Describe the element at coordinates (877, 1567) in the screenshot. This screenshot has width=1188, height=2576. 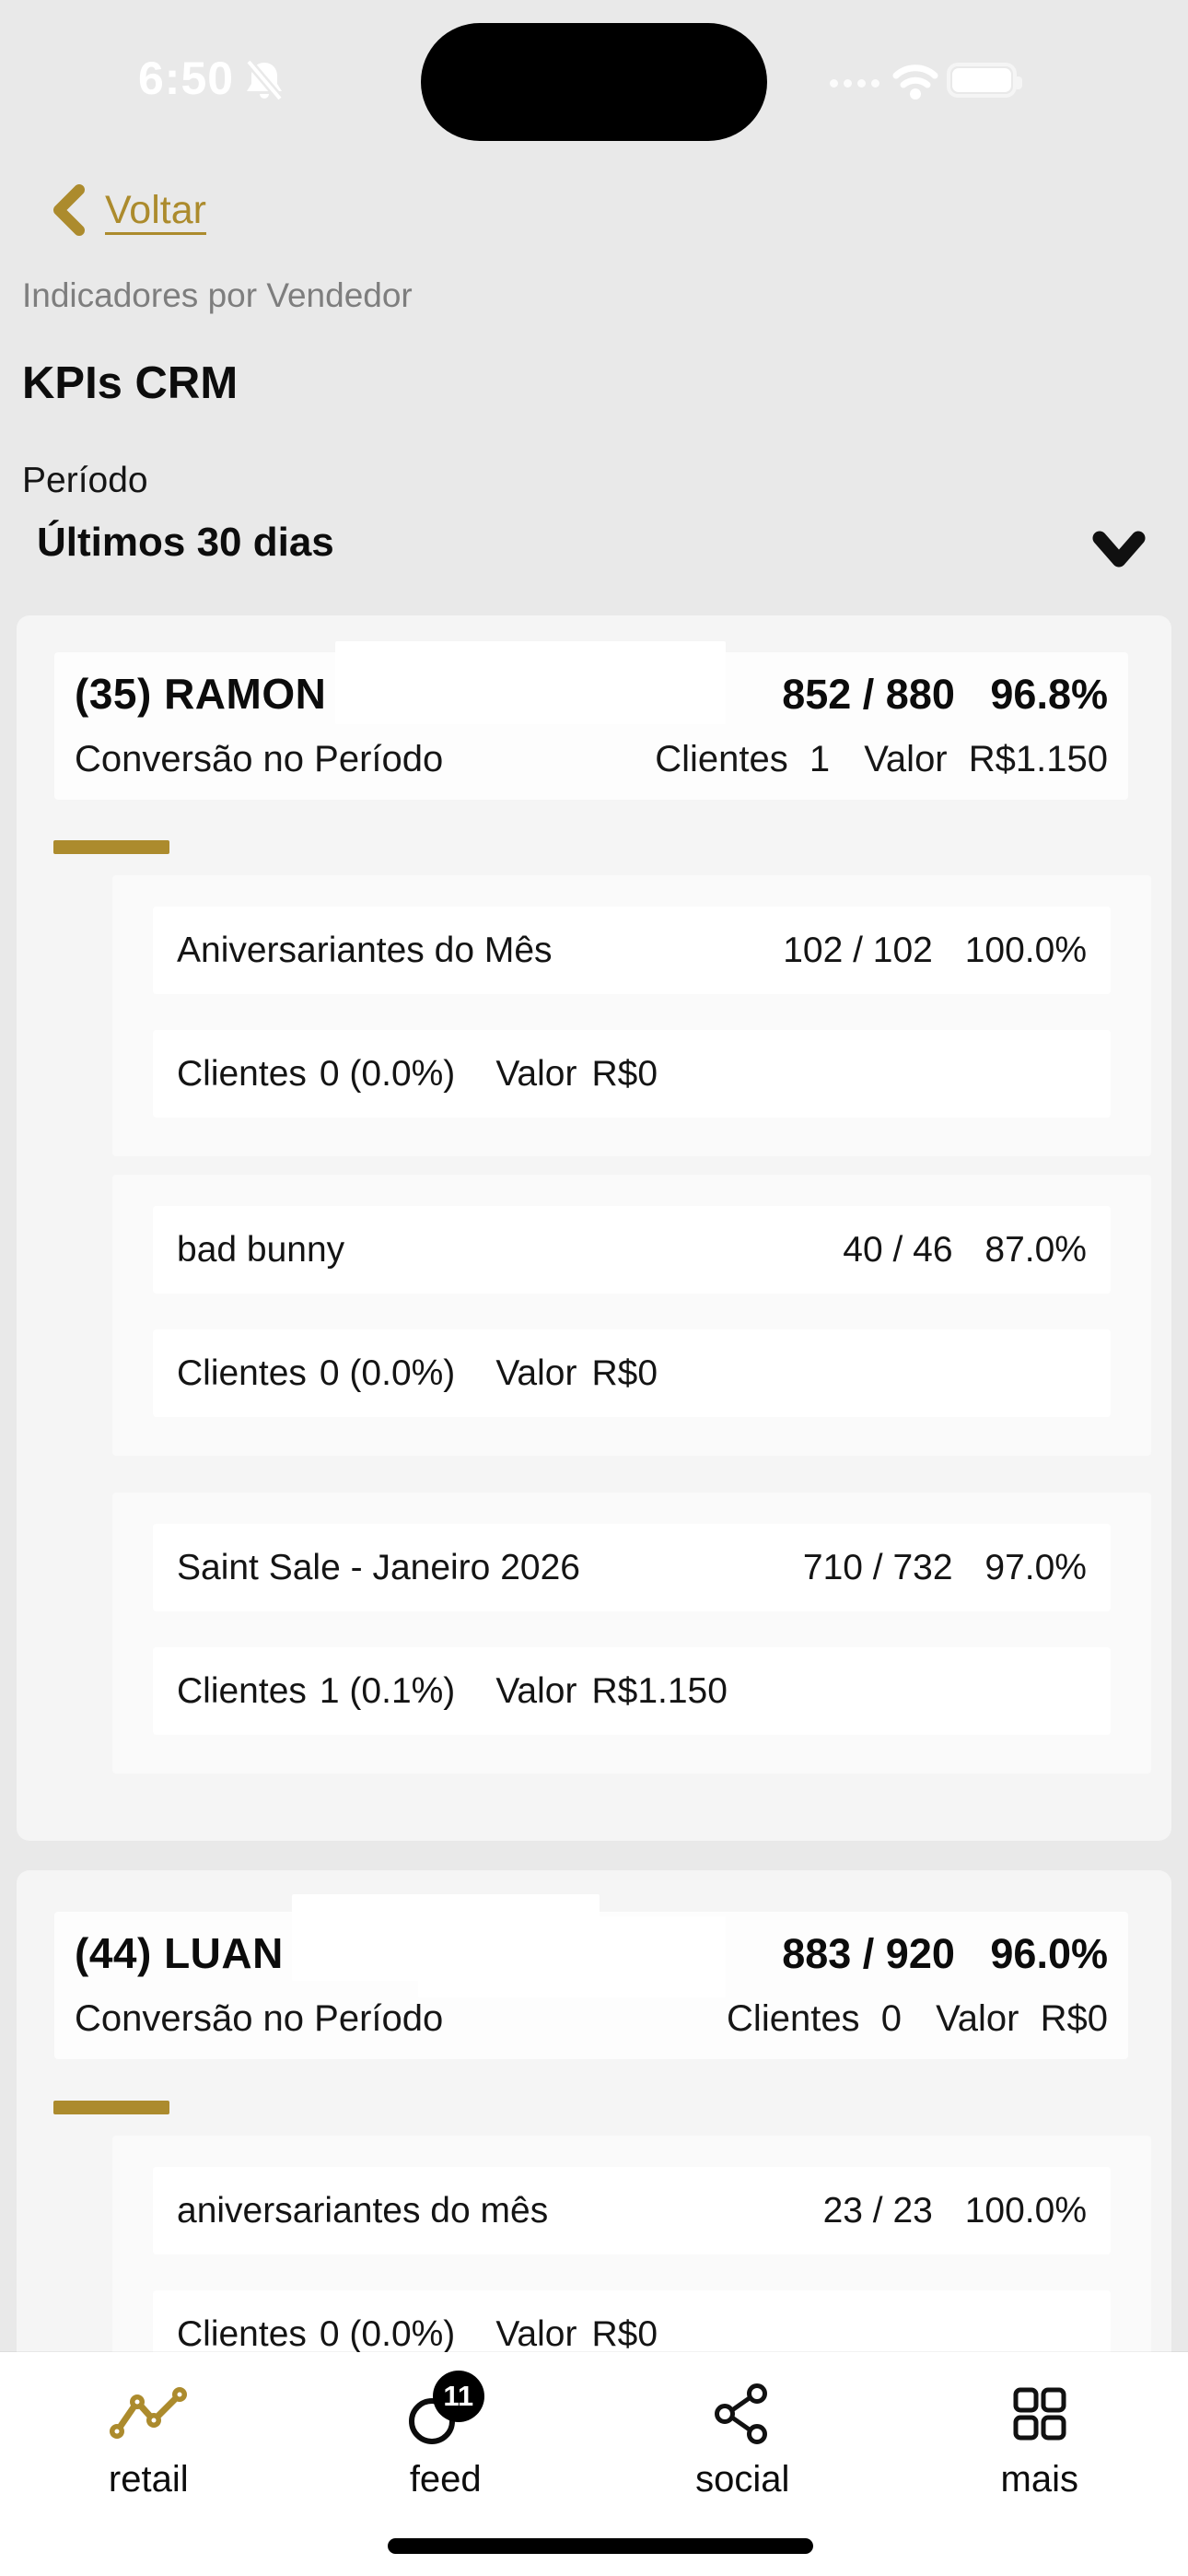
I see `campaign-ratio: 710 / 732` at that location.